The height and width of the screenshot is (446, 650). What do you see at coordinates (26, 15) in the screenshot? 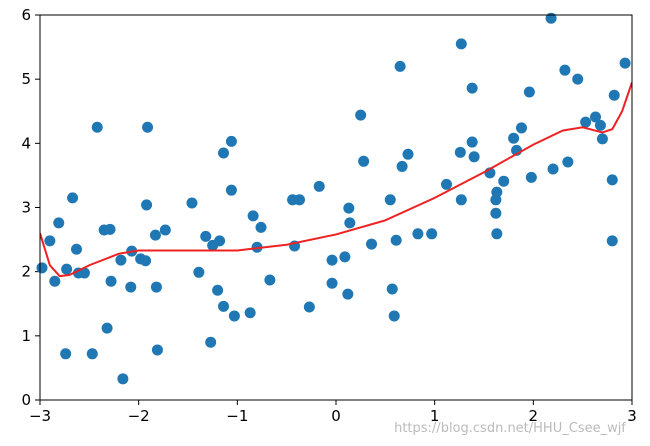
I see `y-tick-label: 6` at bounding box center [26, 15].